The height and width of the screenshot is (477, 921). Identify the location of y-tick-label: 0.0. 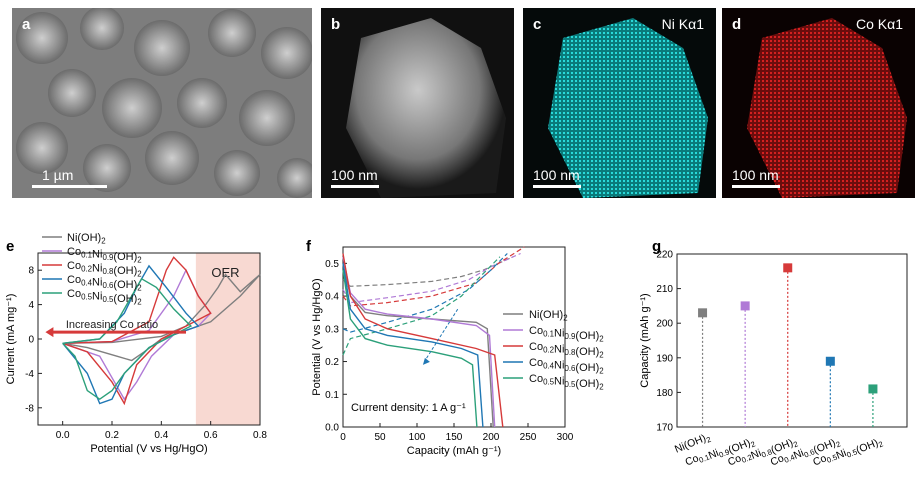
(332, 428).